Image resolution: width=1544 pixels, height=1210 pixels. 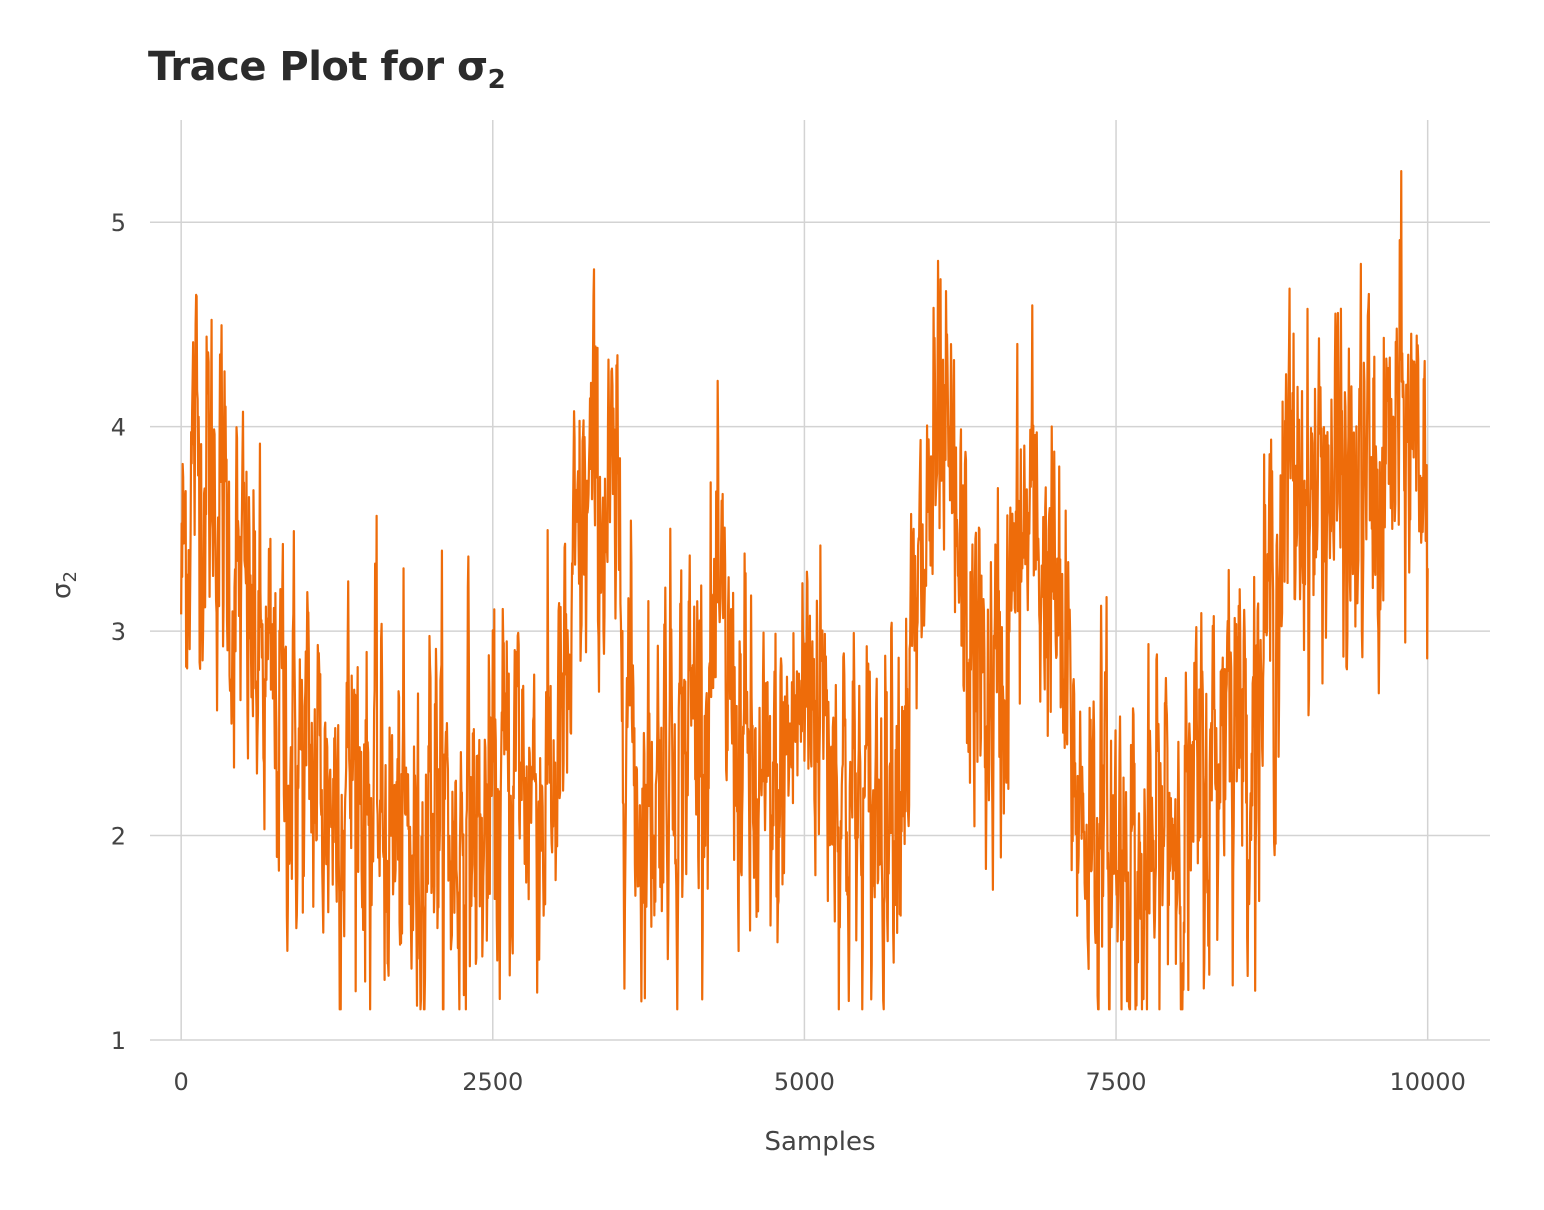 What do you see at coordinates (62, 590) in the screenshot?
I see `y-axis-title-text: σ` at bounding box center [62, 590].